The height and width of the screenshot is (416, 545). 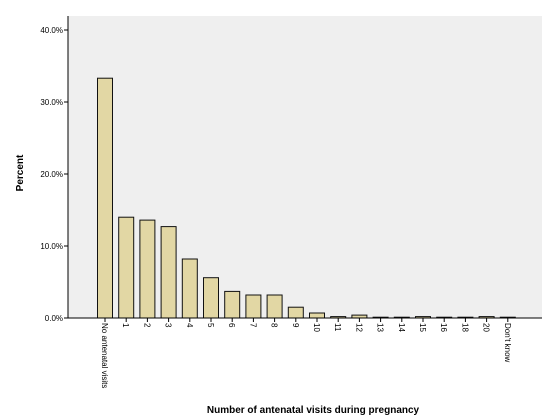 I want to click on x-tick-label-6: 6, so click(x=231, y=325).